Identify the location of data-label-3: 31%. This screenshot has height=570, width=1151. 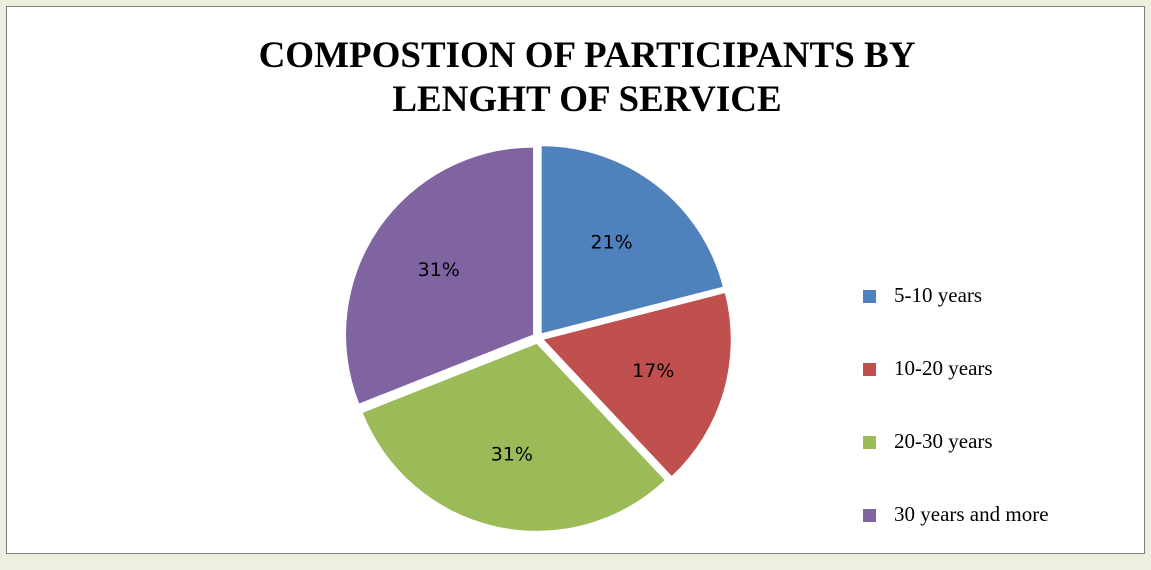
(512, 455).